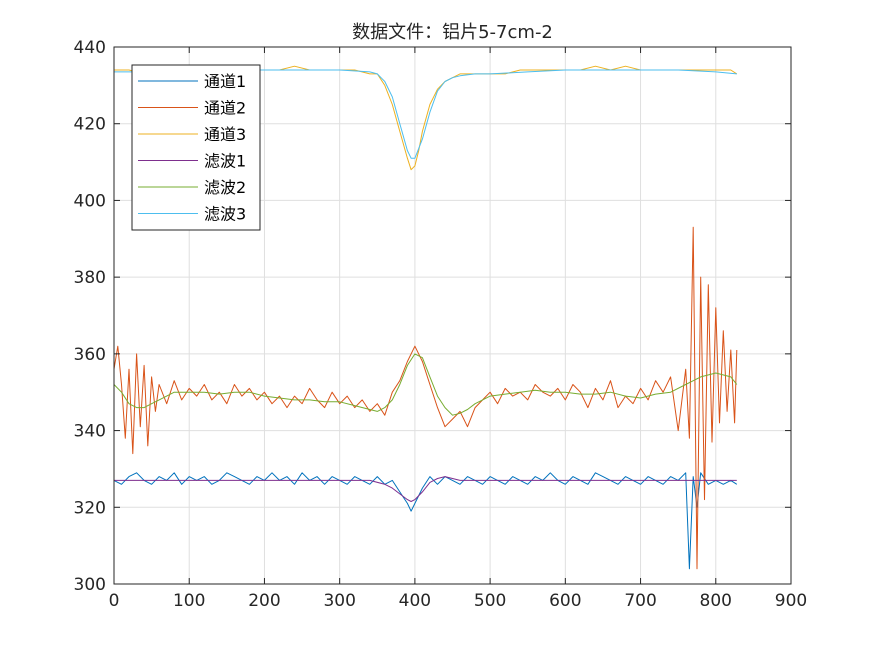  I want to click on legend: 通道1 通道2 通道3 滤波1 滤波2 滤波3, so click(196, 147).